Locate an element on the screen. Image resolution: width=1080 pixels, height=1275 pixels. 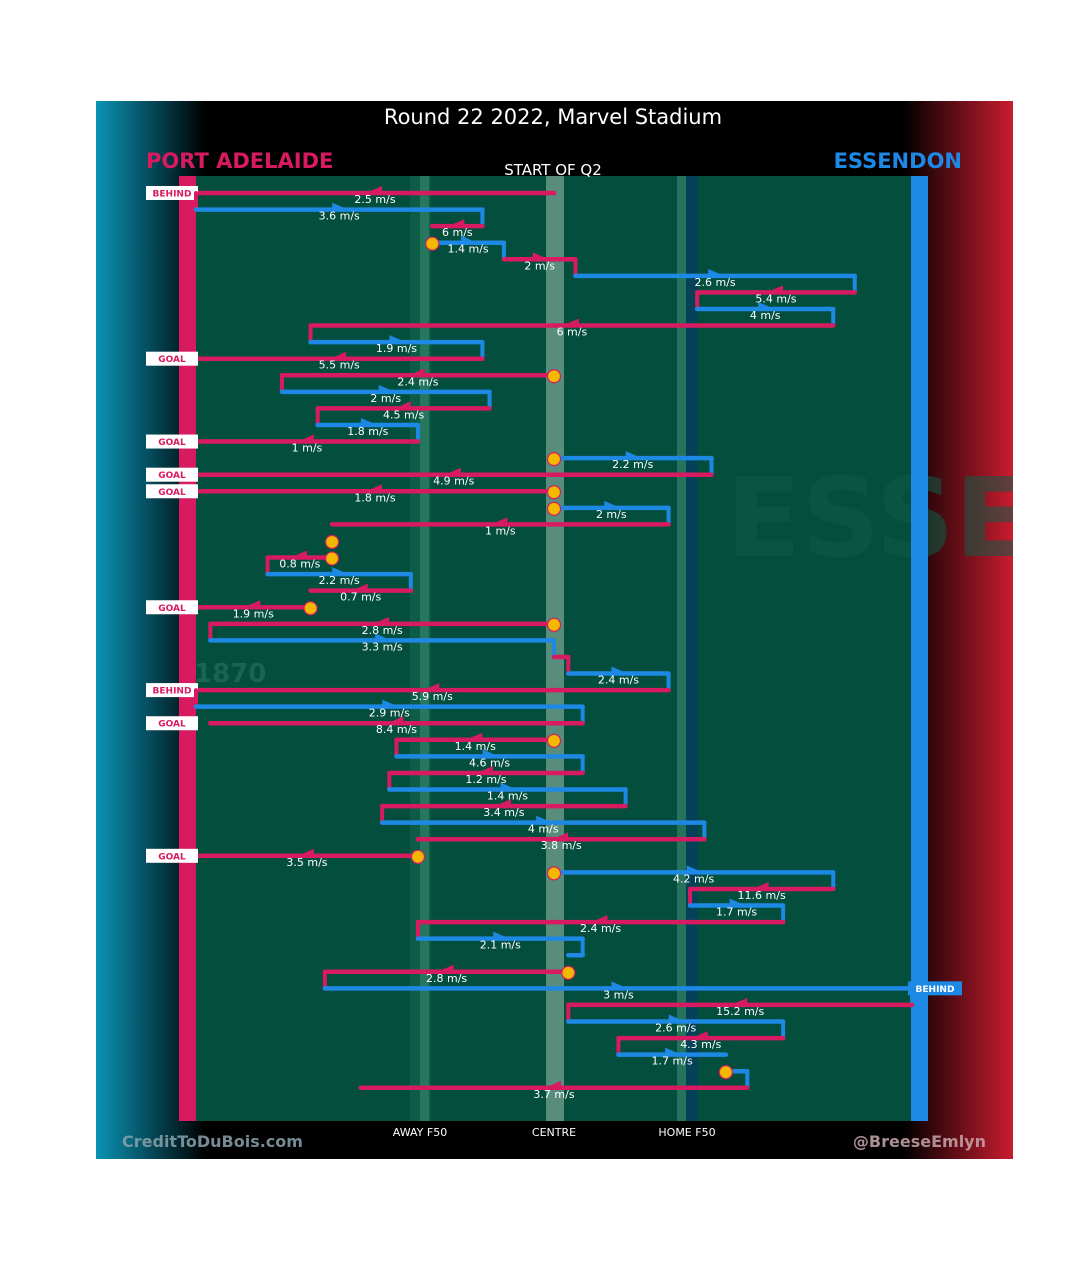
speed-label: 6 m/s is located at coordinates (457, 232).